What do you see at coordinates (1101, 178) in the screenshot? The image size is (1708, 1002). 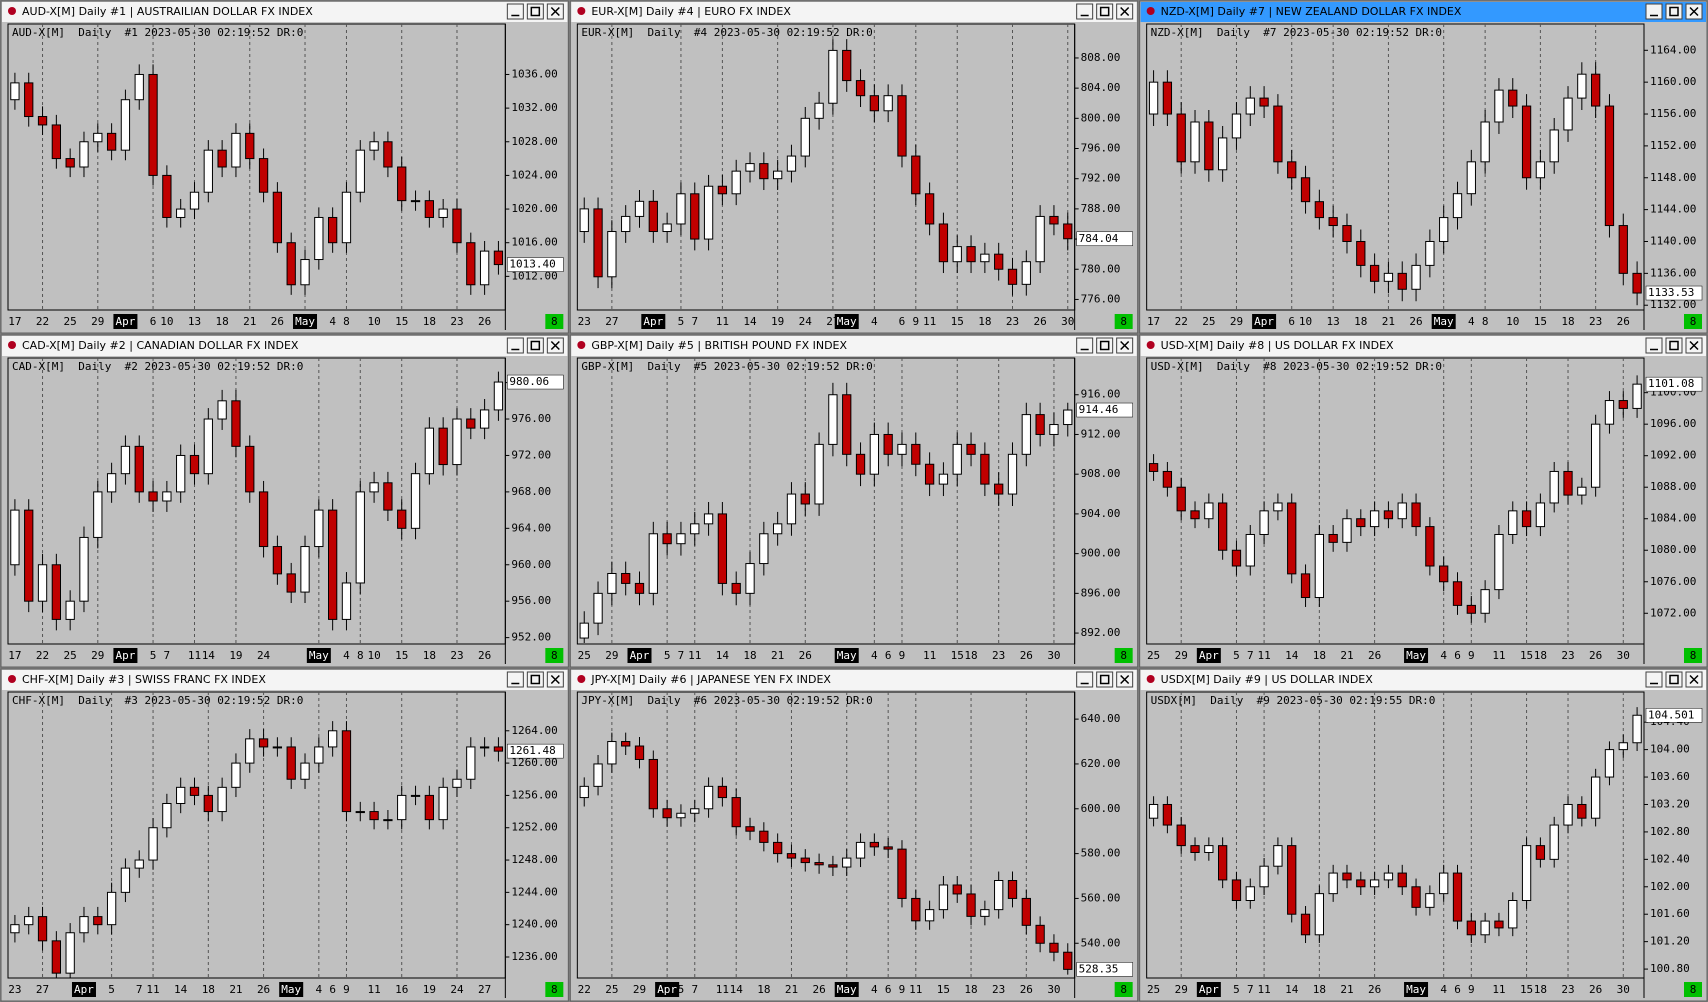 I see `y-tick-label: 792.00` at bounding box center [1101, 178].